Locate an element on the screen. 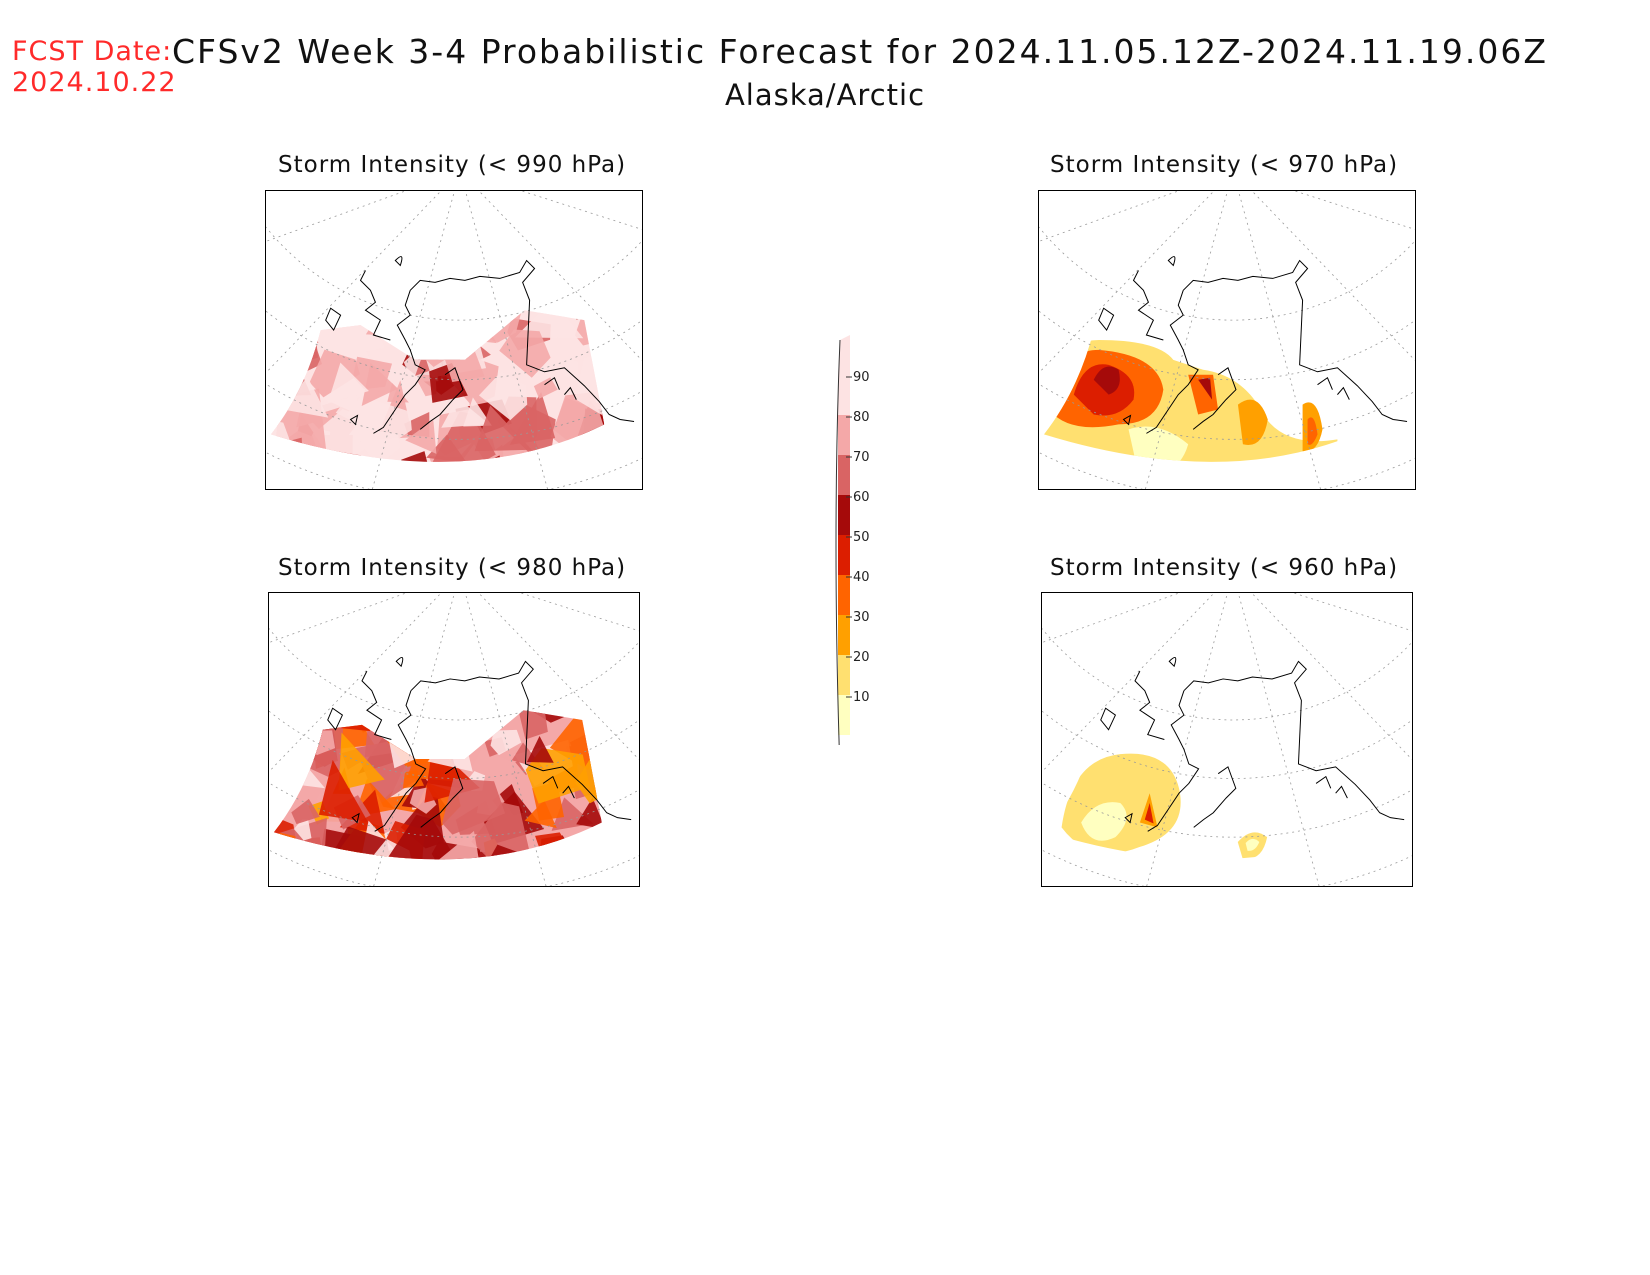 The width and height of the screenshot is (1650, 1275). legend-label: 90 is located at coordinates (861, 377).